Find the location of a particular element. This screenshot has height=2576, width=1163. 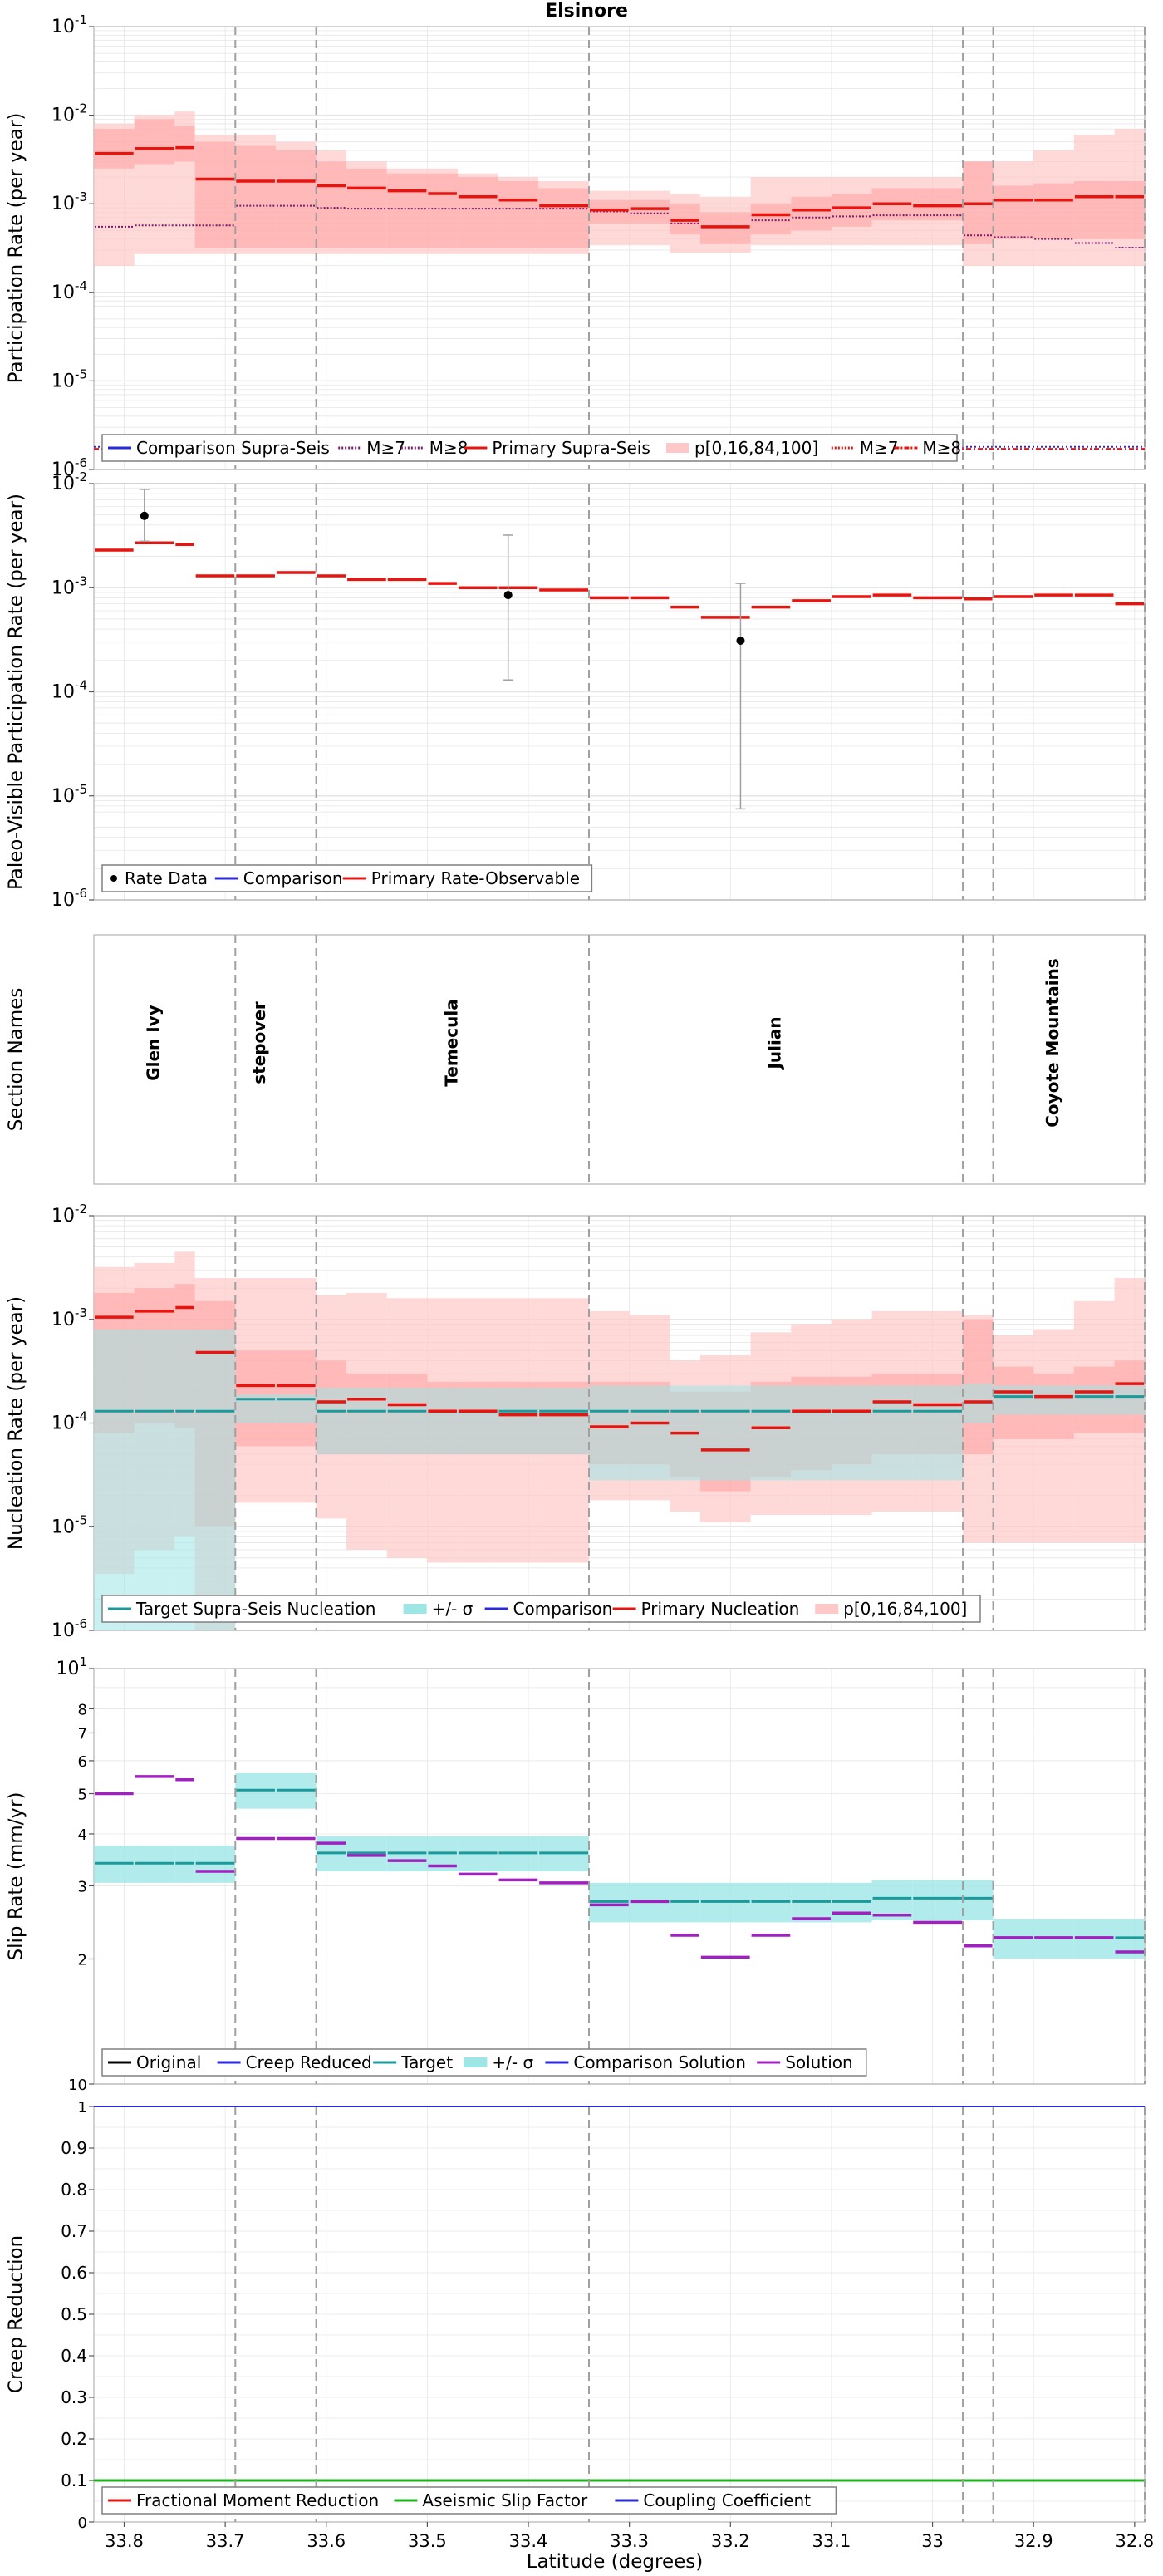

legend-entry: +/- σ is located at coordinates (453, 1609).